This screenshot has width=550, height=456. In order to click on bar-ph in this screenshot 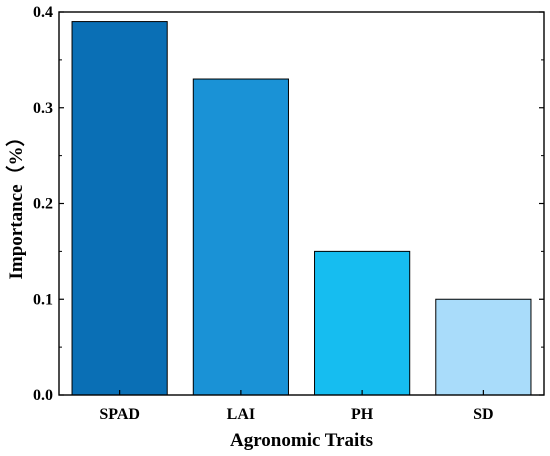, I will do `click(362, 323)`.